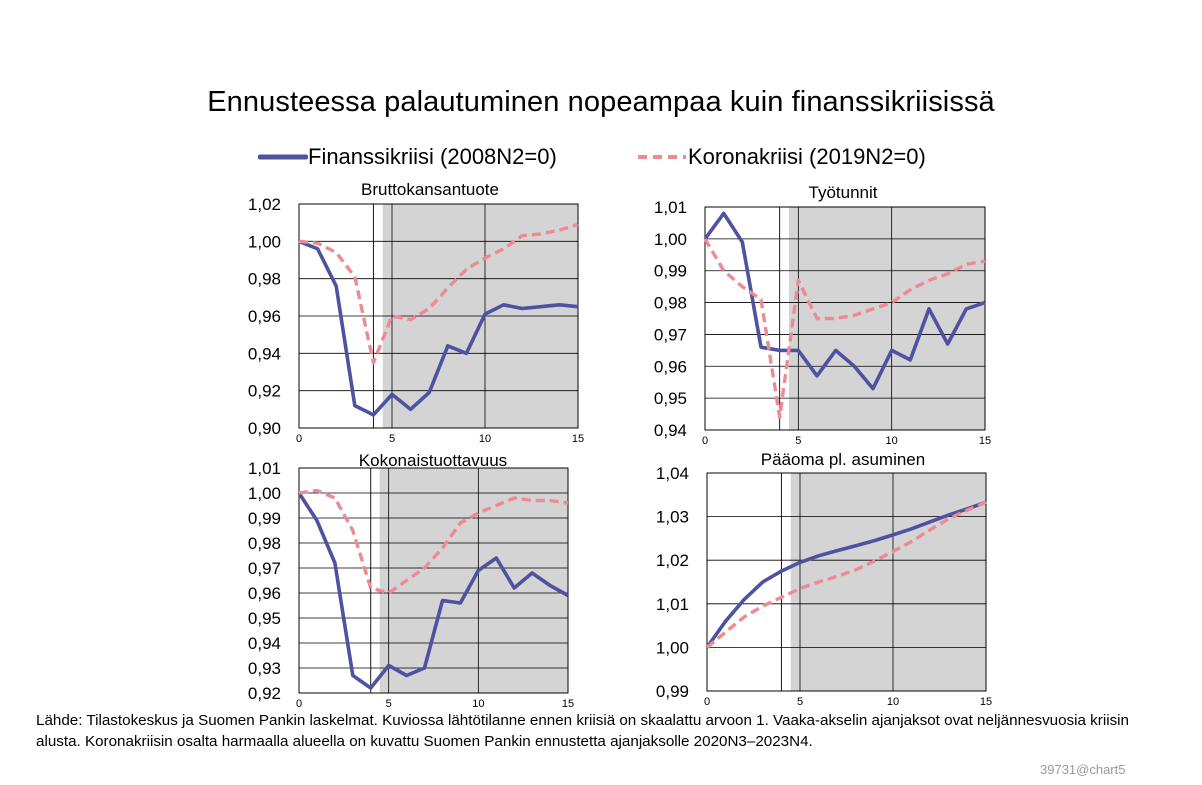  I want to click on legend-item-finanssikriisi: Finanssikriisi (2008N2=0), so click(407, 157).